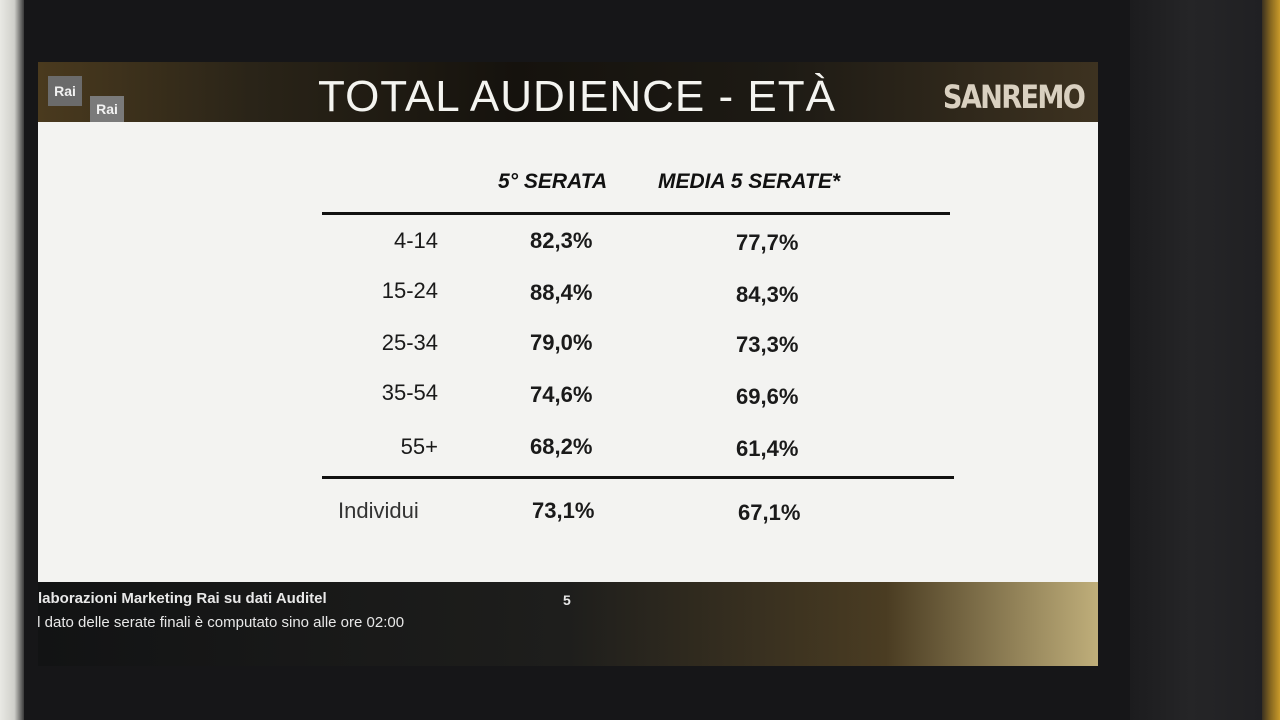 The image size is (1280, 720). I want to click on serata-value: 82,3%, so click(561, 240).